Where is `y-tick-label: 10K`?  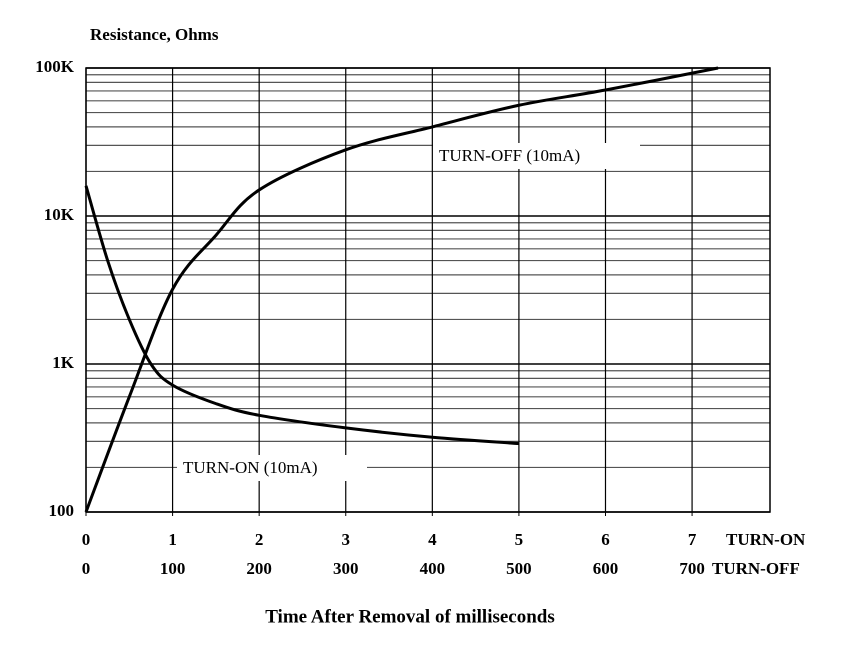 y-tick-label: 10K is located at coordinates (59, 214).